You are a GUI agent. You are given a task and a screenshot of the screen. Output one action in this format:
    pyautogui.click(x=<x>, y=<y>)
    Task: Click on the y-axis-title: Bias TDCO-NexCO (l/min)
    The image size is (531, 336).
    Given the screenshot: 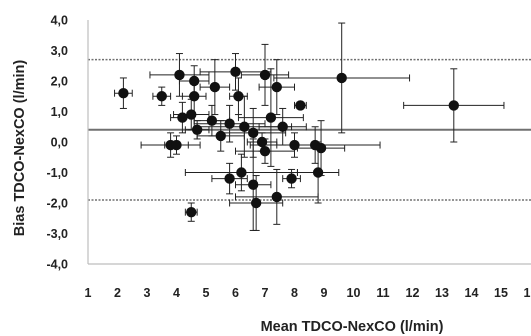 What is the action you would take?
    pyautogui.click(x=20, y=148)
    